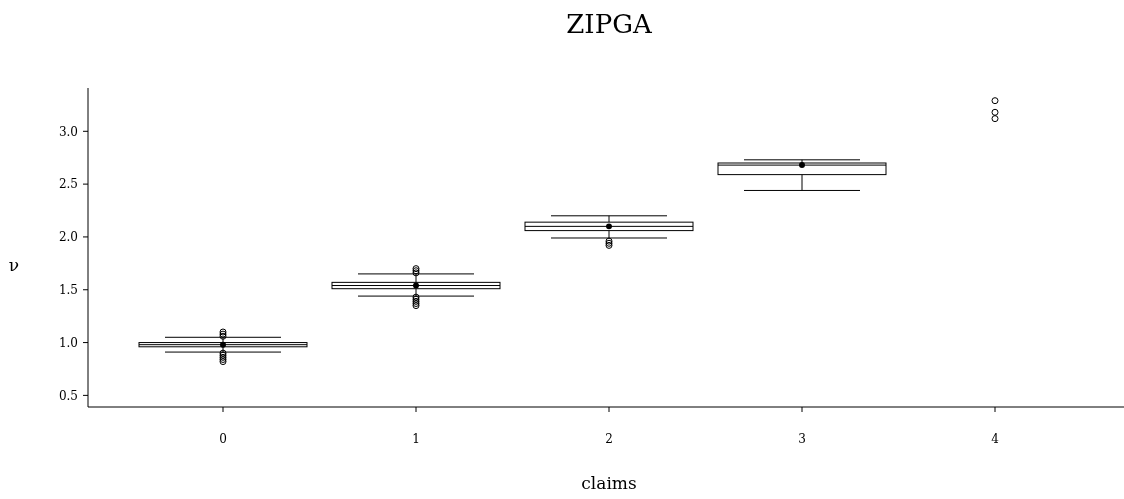 The height and width of the screenshot is (499, 1124). Describe the element at coordinates (609, 439) in the screenshot. I see `x-tick-label: 2` at that location.